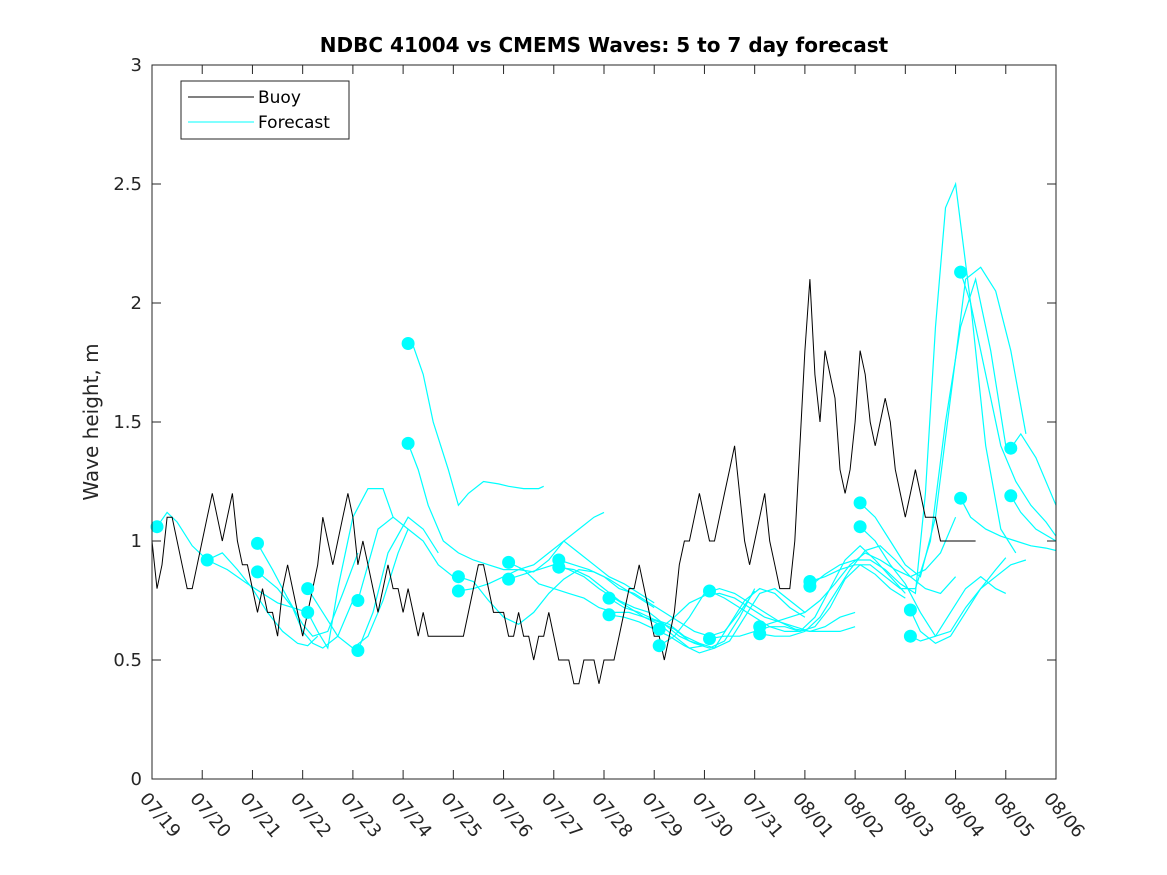  Describe the element at coordinates (91, 421) in the screenshot. I see `y-axis-label: Wave height, m` at that location.